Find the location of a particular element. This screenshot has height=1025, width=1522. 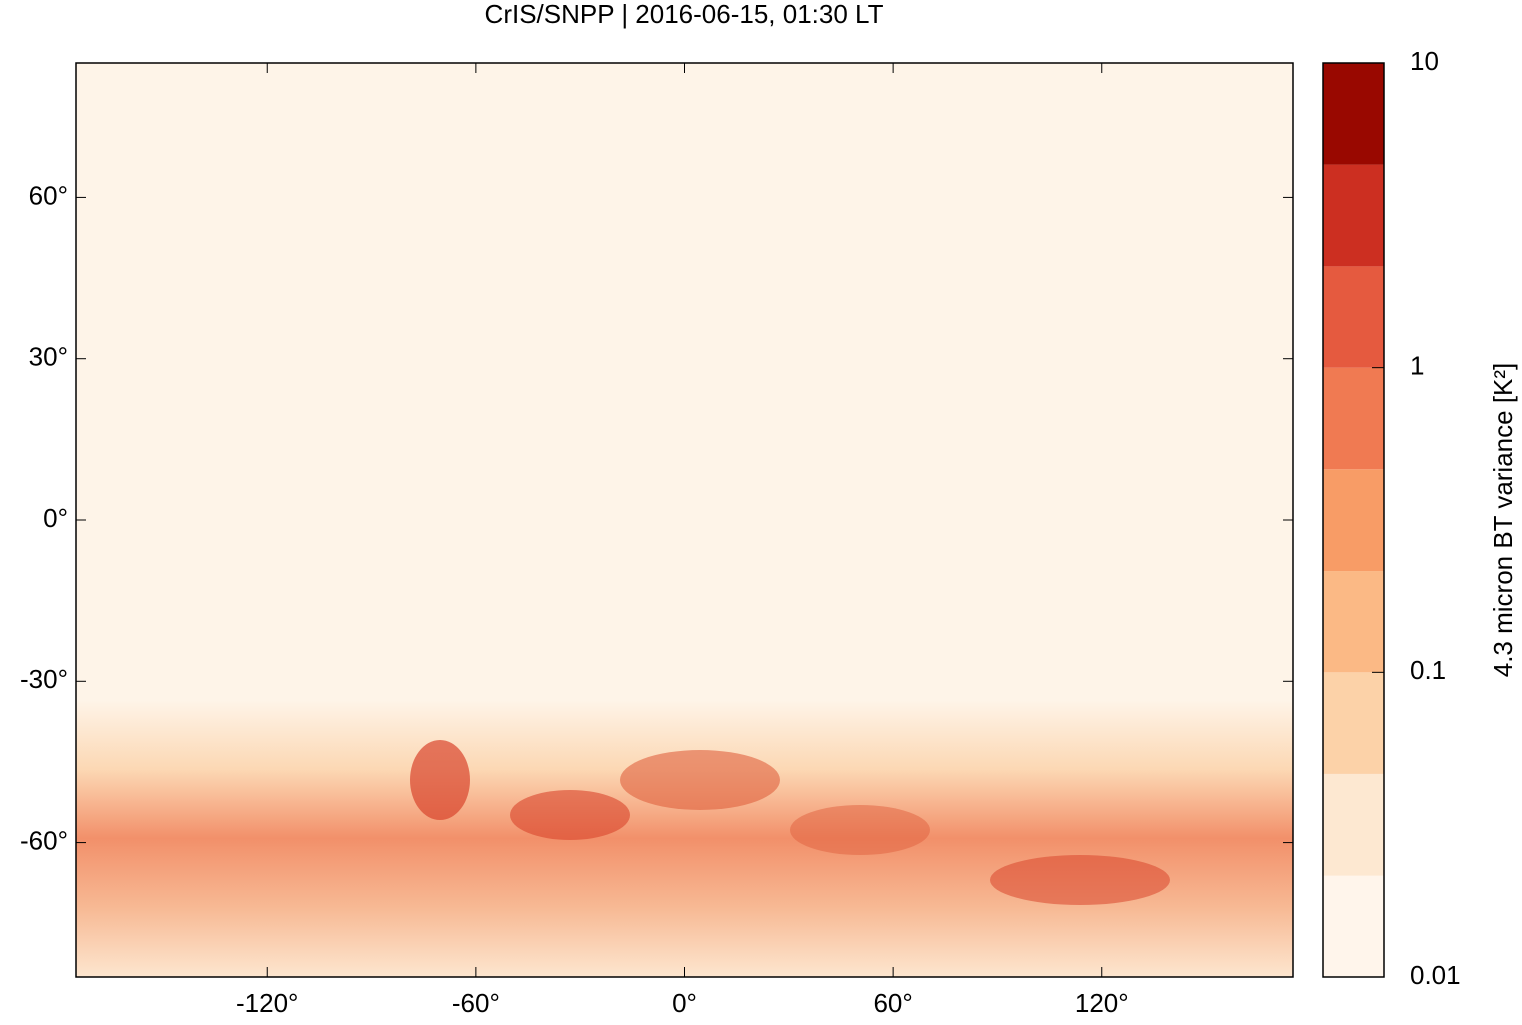

x-tick-label: 60° is located at coordinates (892, 1003).